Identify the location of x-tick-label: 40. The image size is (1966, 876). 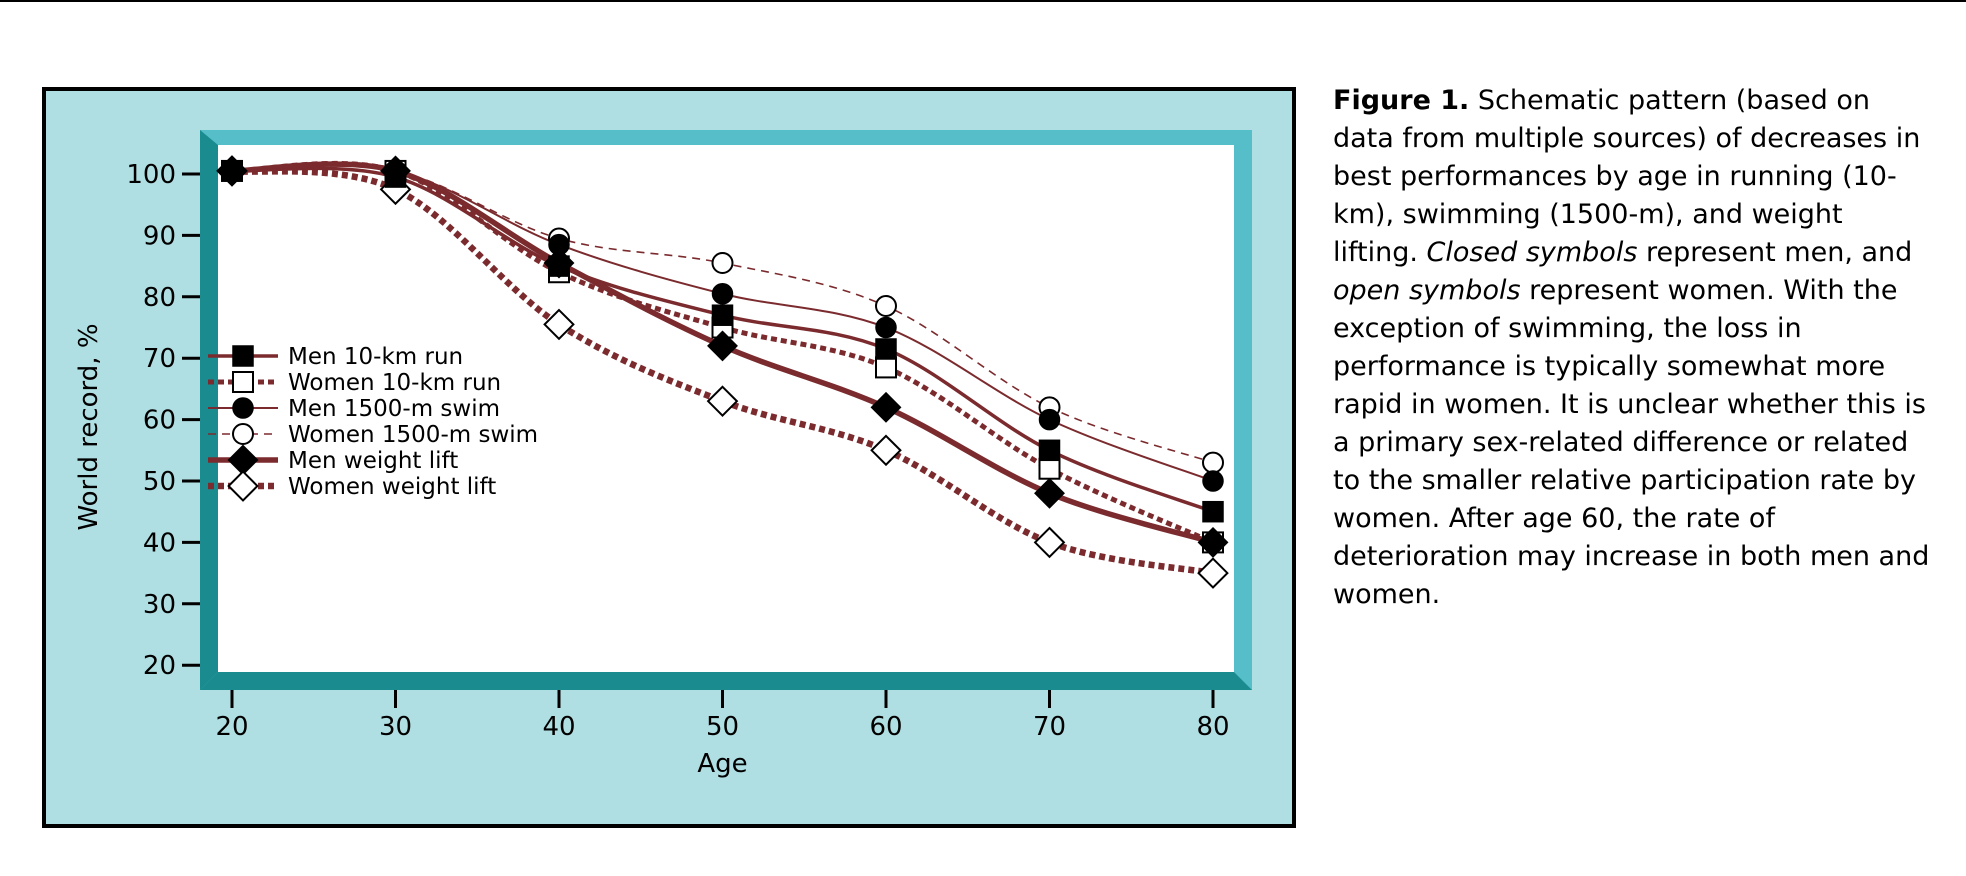
(558, 727).